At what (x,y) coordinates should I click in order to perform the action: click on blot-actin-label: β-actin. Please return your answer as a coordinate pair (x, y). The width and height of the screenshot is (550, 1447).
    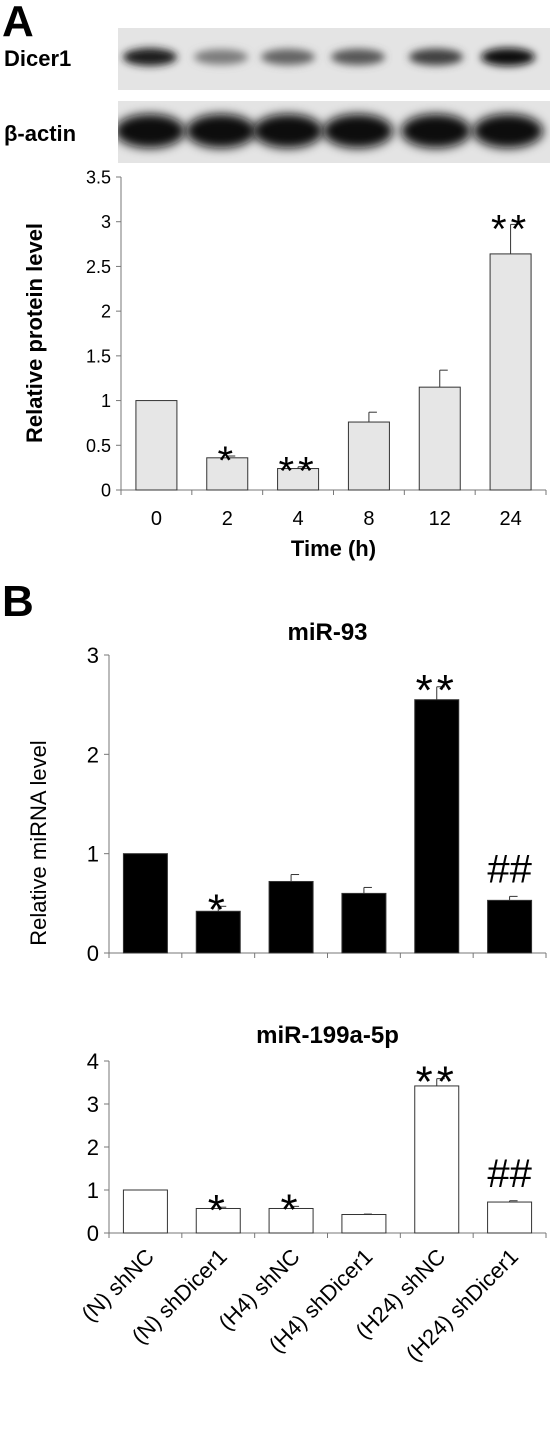
    Looking at the image, I should click on (40, 133).